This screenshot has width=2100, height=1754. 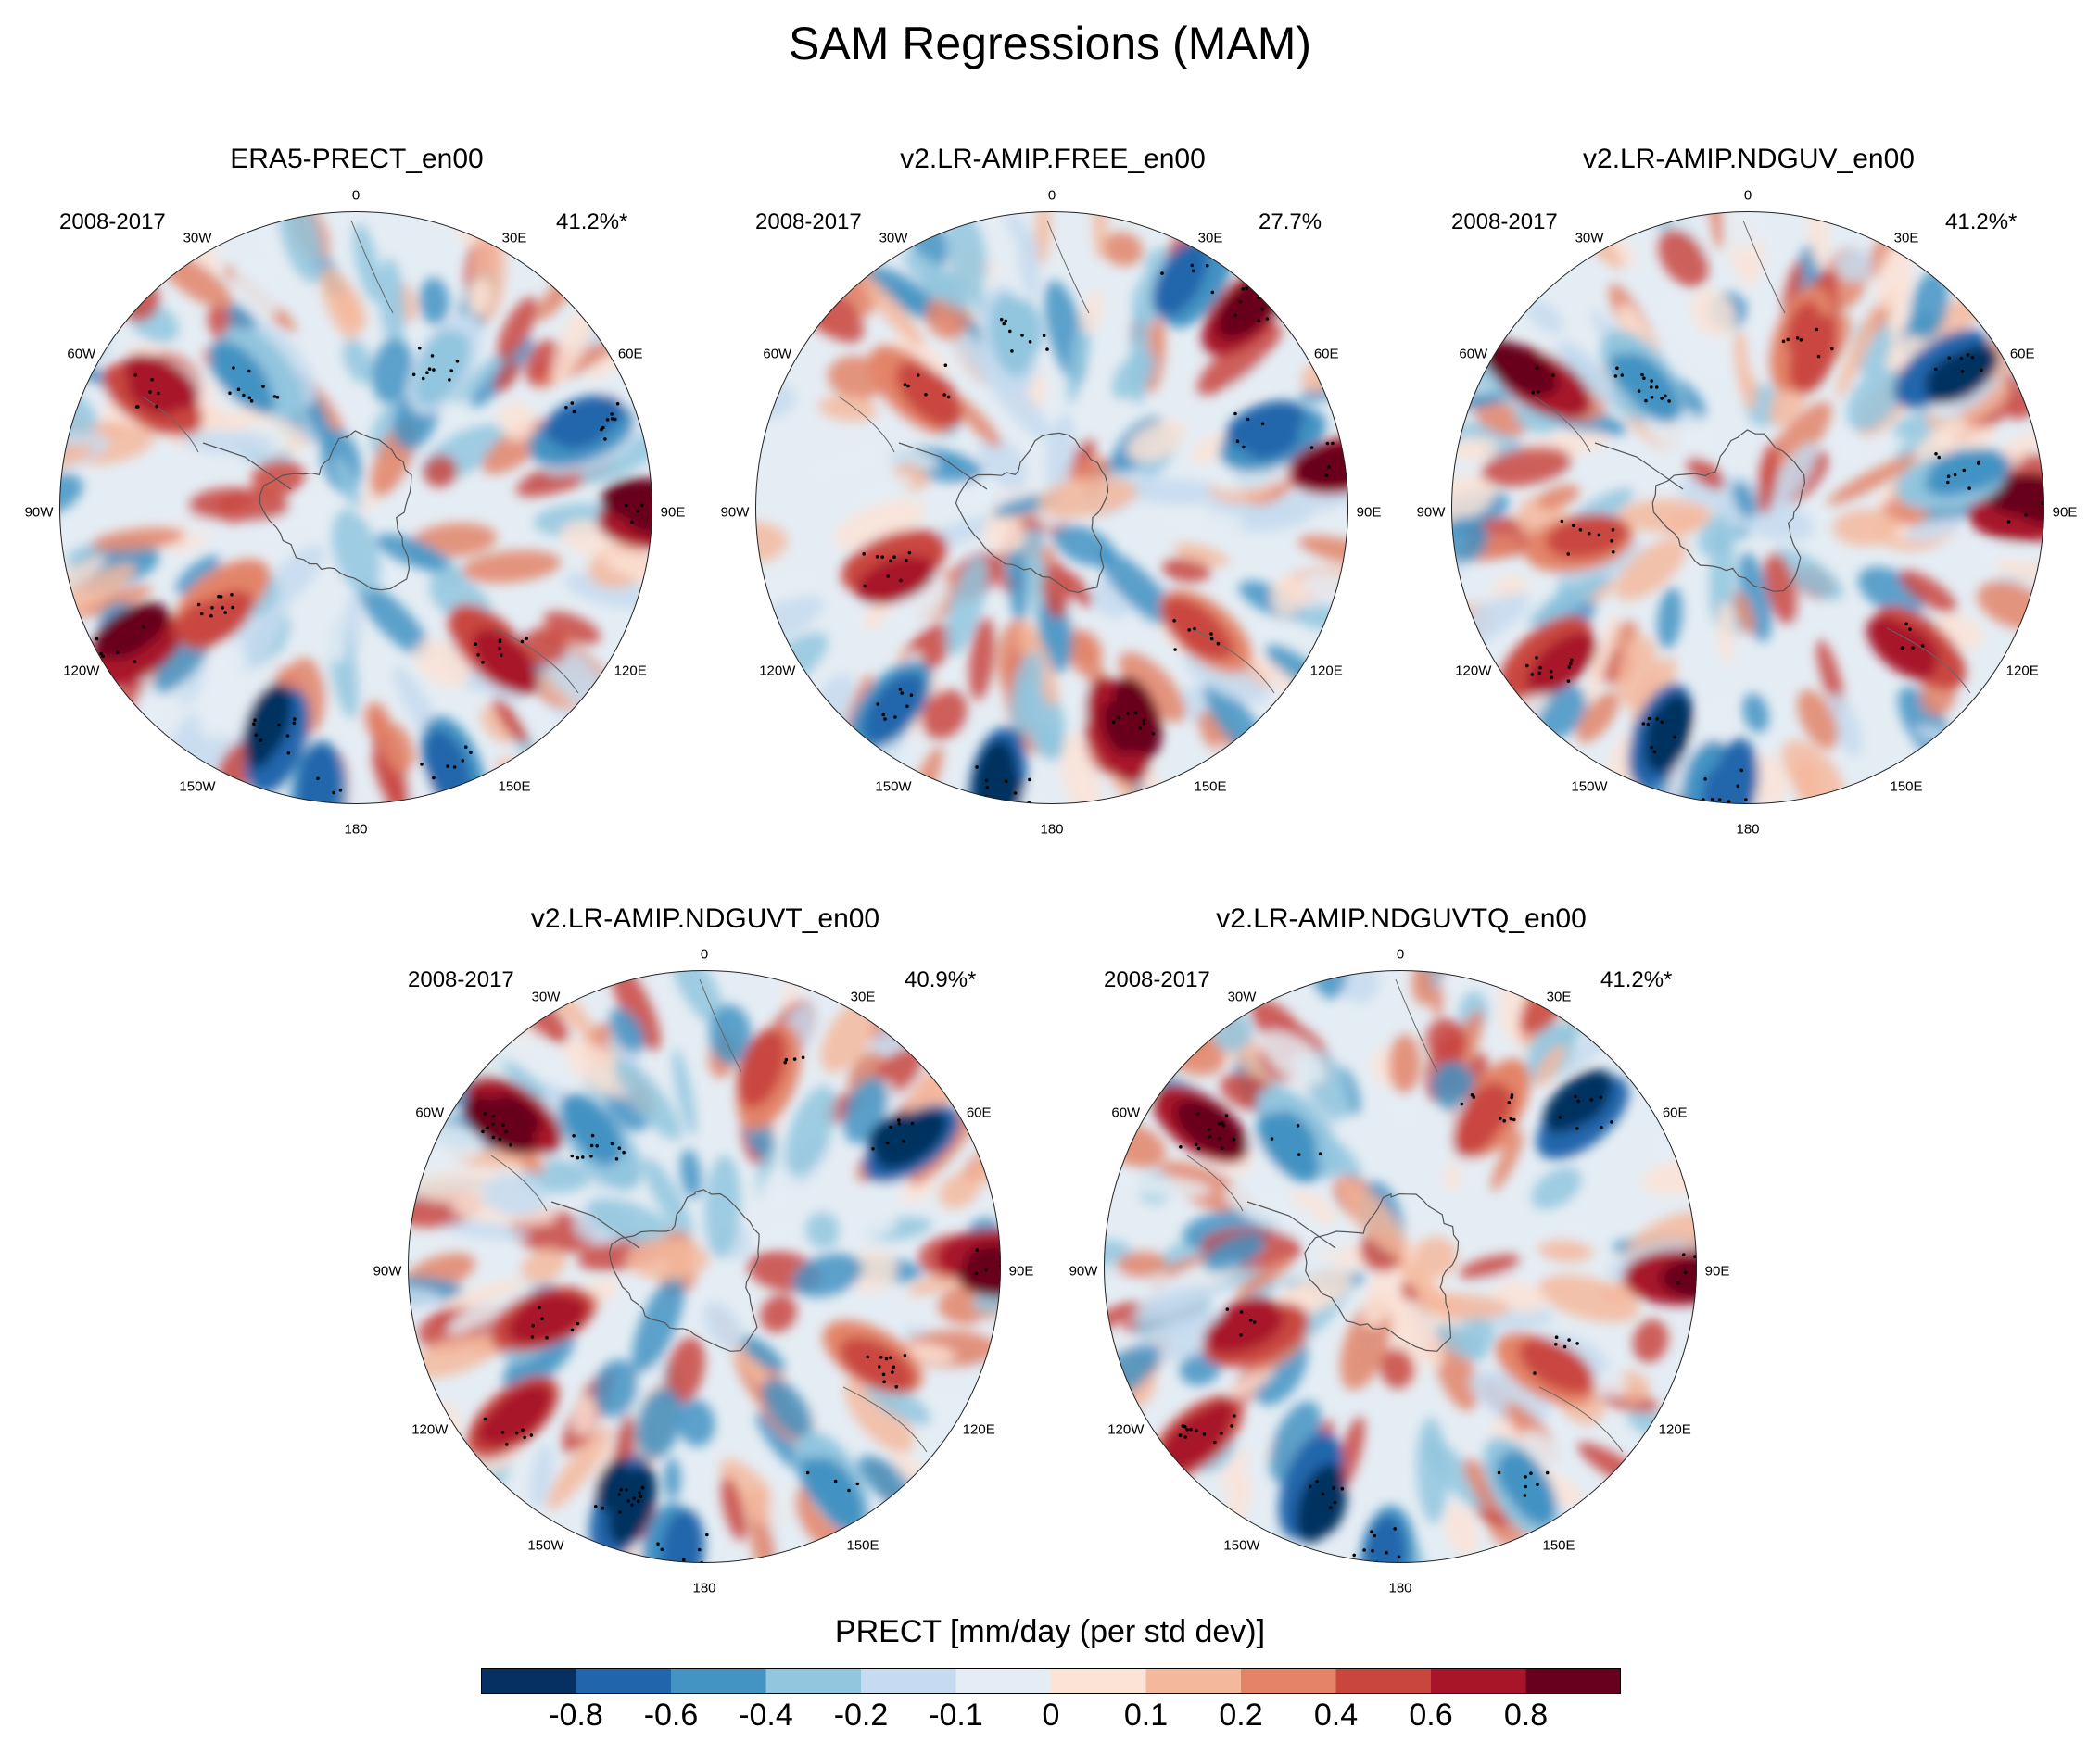 What do you see at coordinates (1473, 354) in the screenshot?
I see `longitude-label: 60W` at bounding box center [1473, 354].